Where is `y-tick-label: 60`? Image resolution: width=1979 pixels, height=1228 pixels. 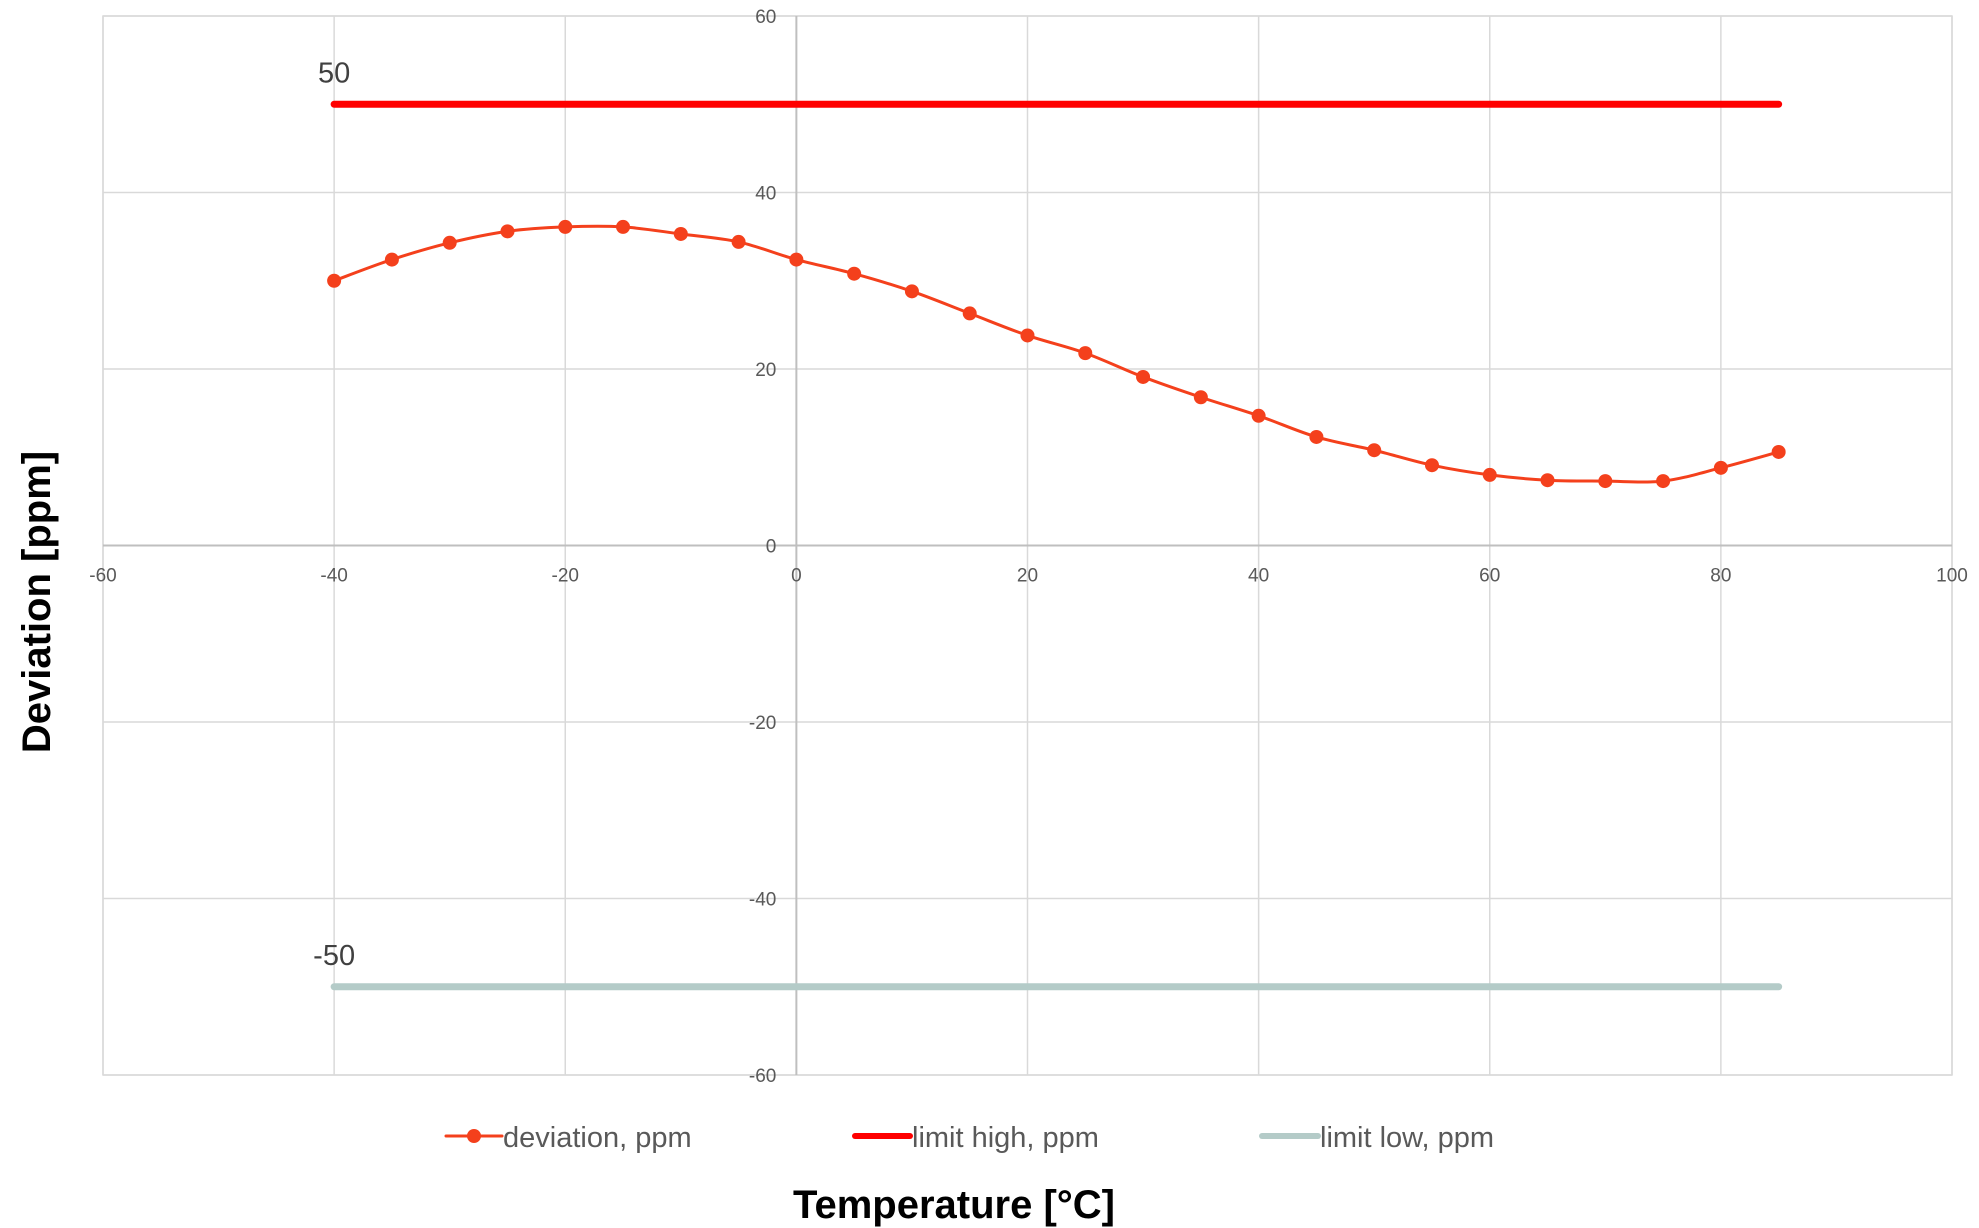
y-tick-label: 60 is located at coordinates (765, 17).